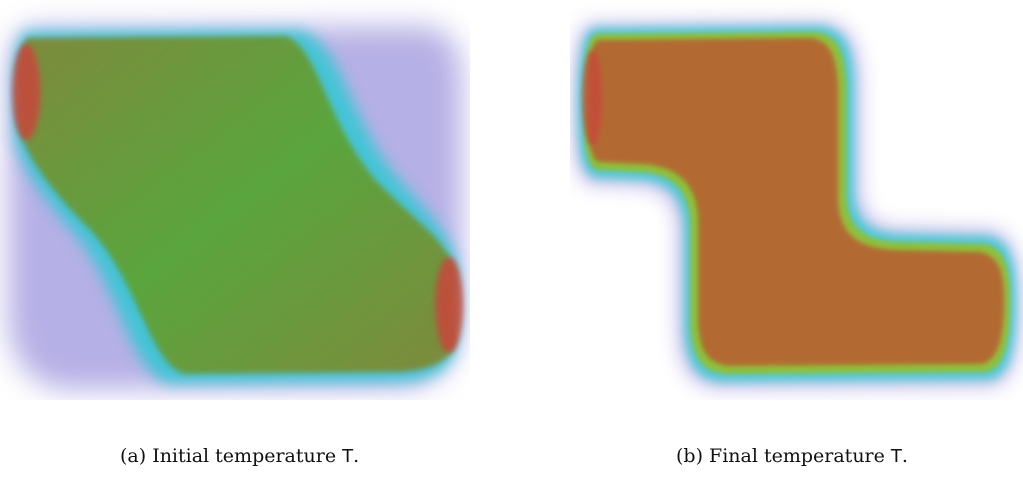 This screenshot has width=1023, height=480. What do you see at coordinates (449, 305) in the screenshot?
I see `hot-spot-right` at bounding box center [449, 305].